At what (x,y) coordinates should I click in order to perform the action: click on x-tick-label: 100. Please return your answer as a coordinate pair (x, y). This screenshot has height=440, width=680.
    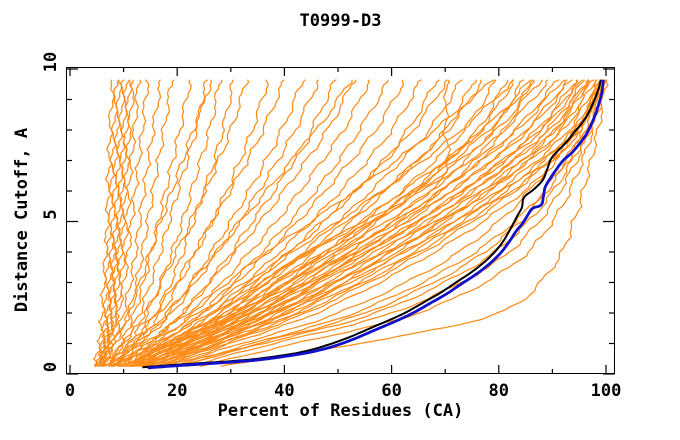
    Looking at the image, I should click on (606, 391).